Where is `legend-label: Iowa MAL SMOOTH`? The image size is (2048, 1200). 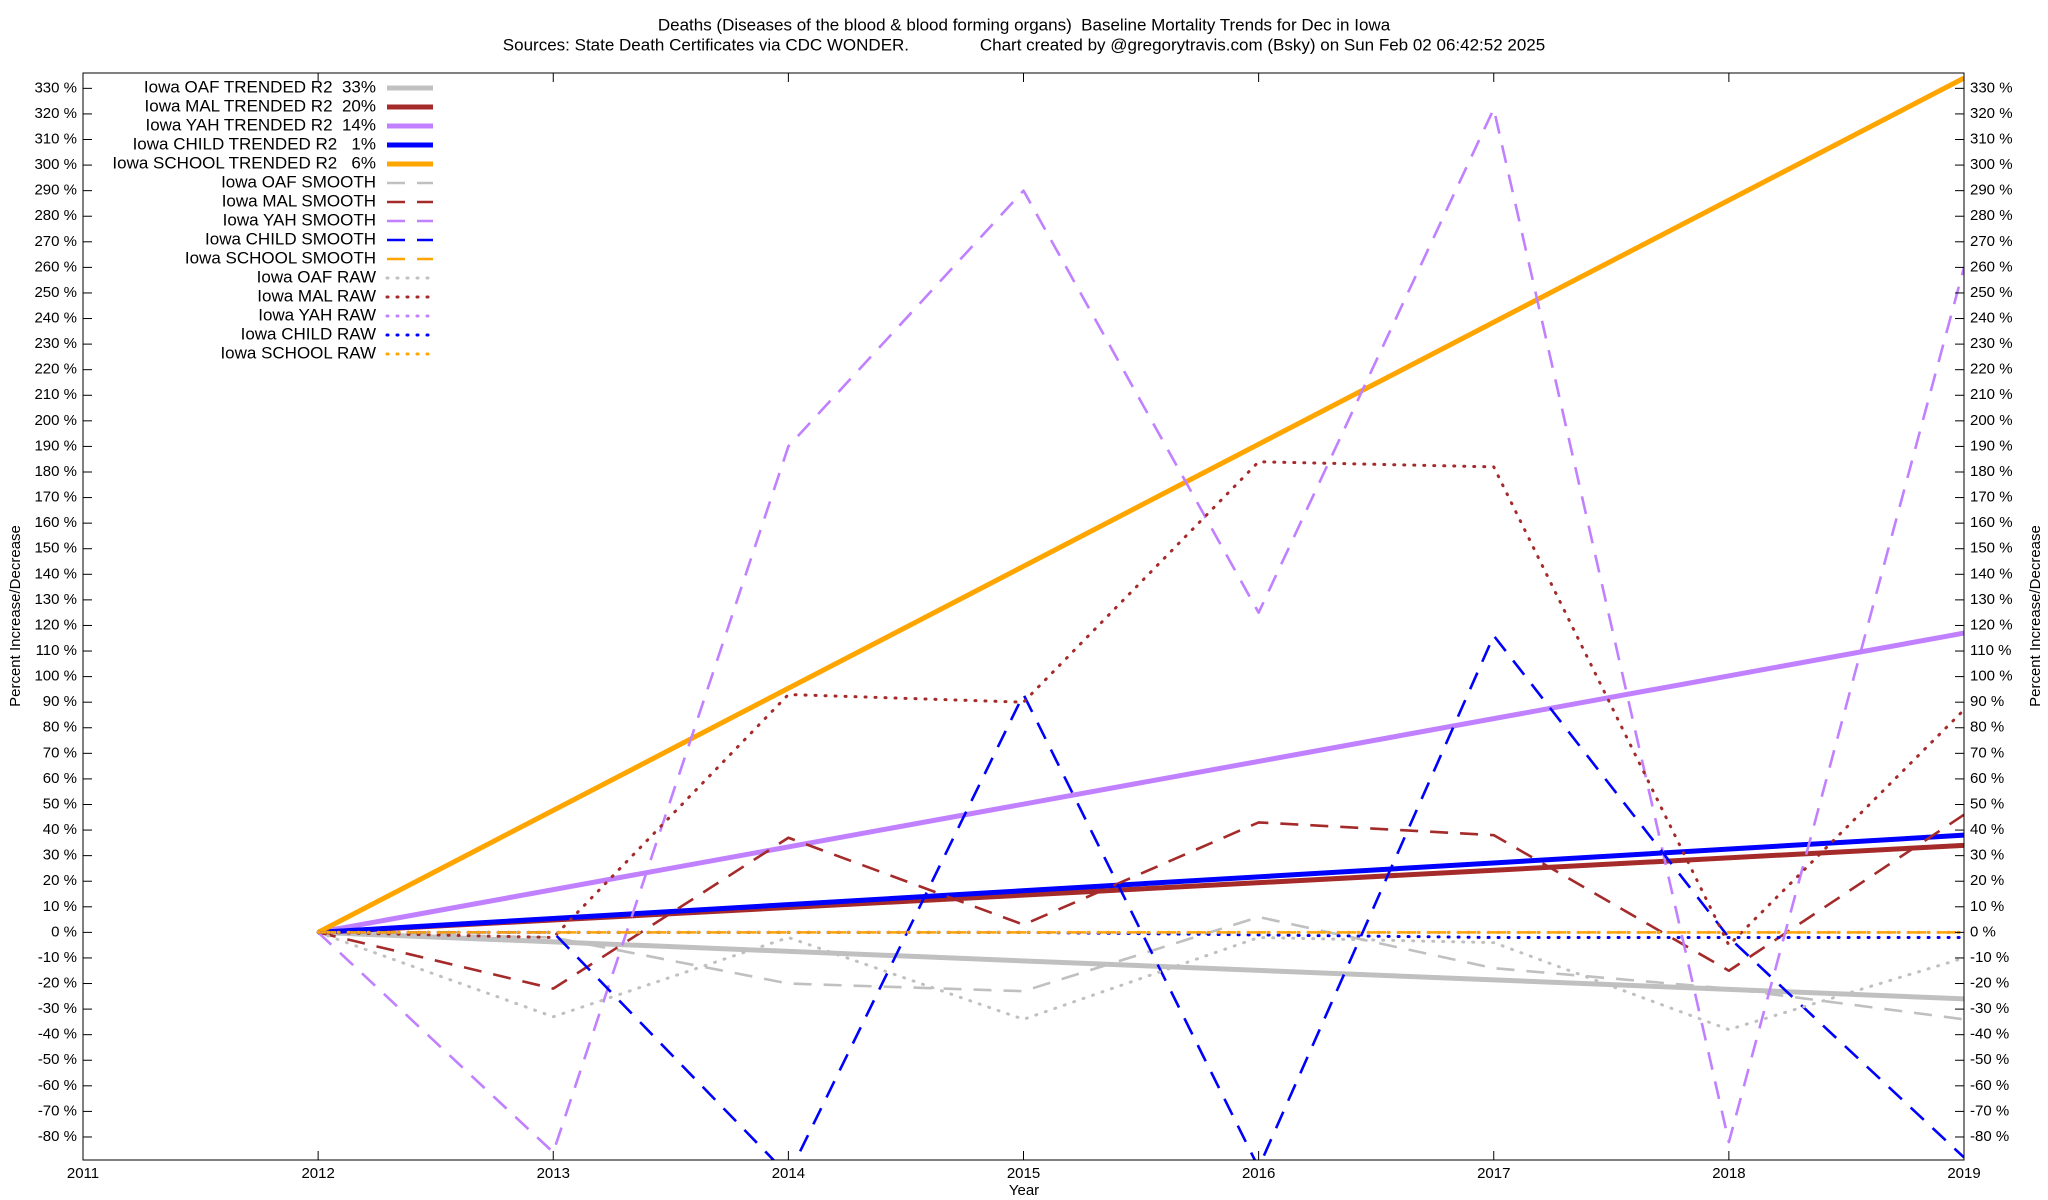
legend-label: Iowa MAL SMOOTH is located at coordinates (299, 200).